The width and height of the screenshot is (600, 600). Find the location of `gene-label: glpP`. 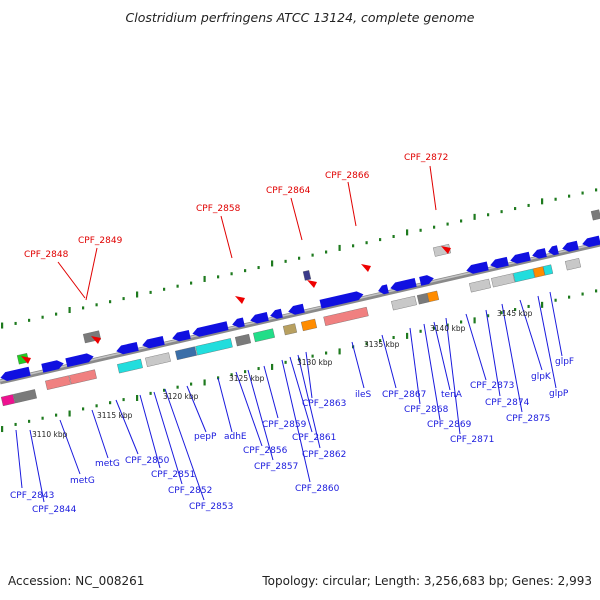

gene-label: glpP is located at coordinates (559, 394).